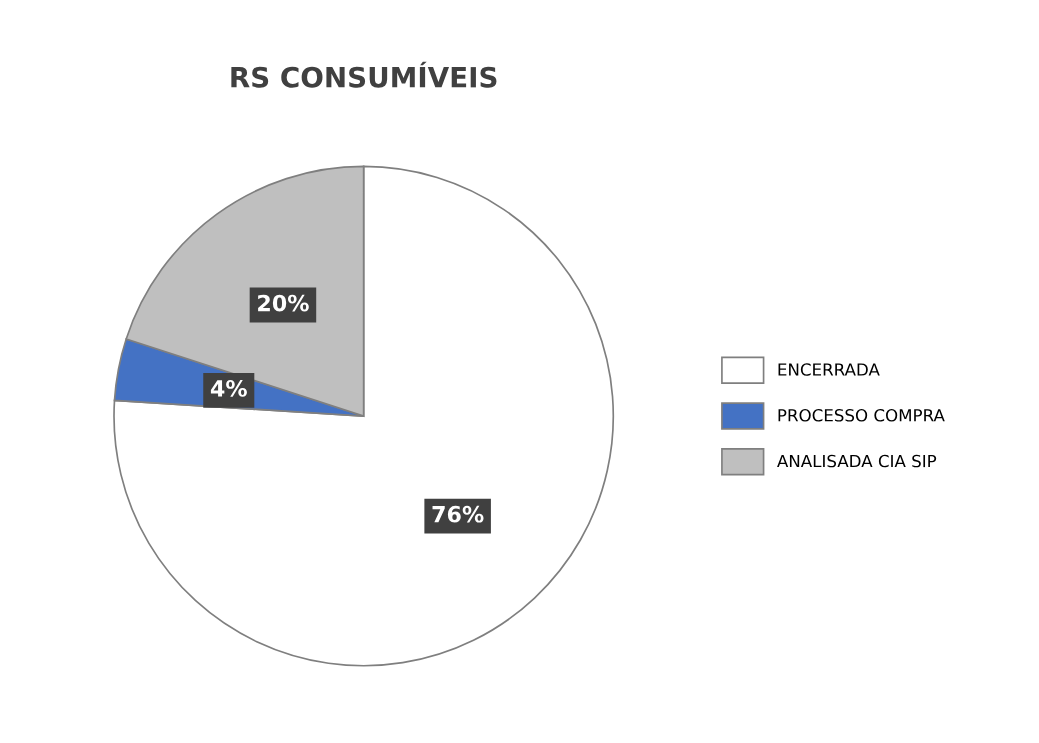 The height and width of the screenshot is (743, 1039). Describe the element at coordinates (458, 514) in the screenshot. I see `data-label: 76%` at that location.